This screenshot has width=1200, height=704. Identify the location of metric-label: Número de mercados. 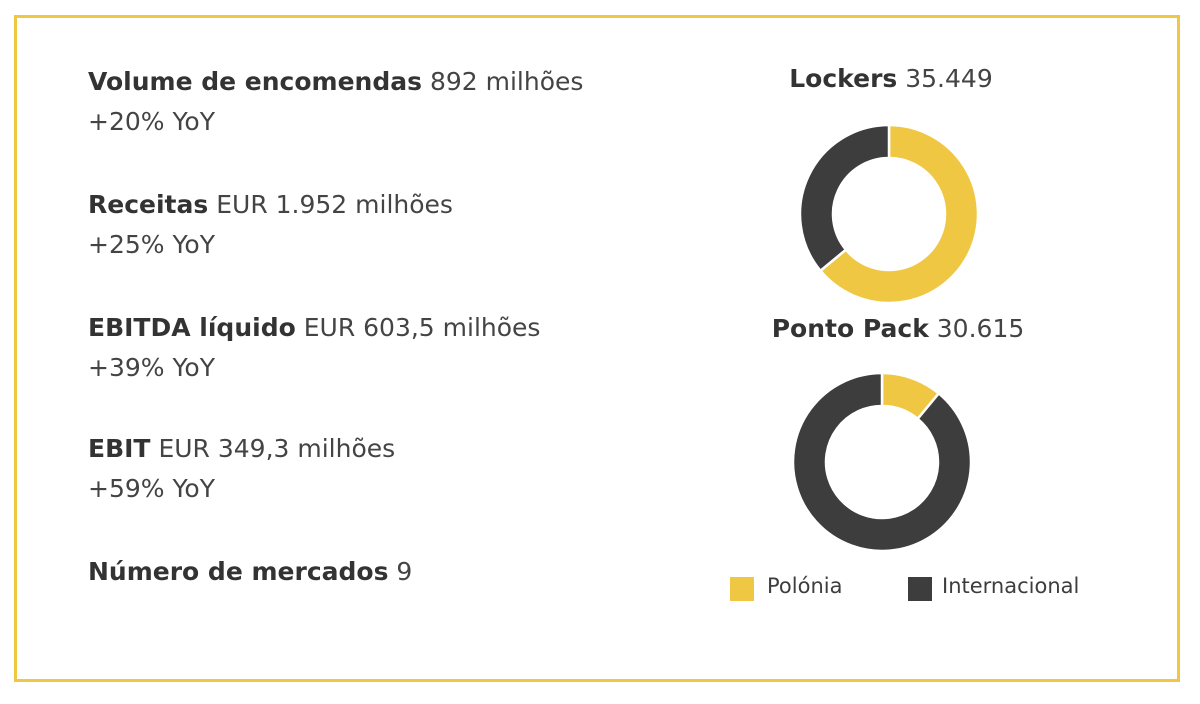
(238, 571).